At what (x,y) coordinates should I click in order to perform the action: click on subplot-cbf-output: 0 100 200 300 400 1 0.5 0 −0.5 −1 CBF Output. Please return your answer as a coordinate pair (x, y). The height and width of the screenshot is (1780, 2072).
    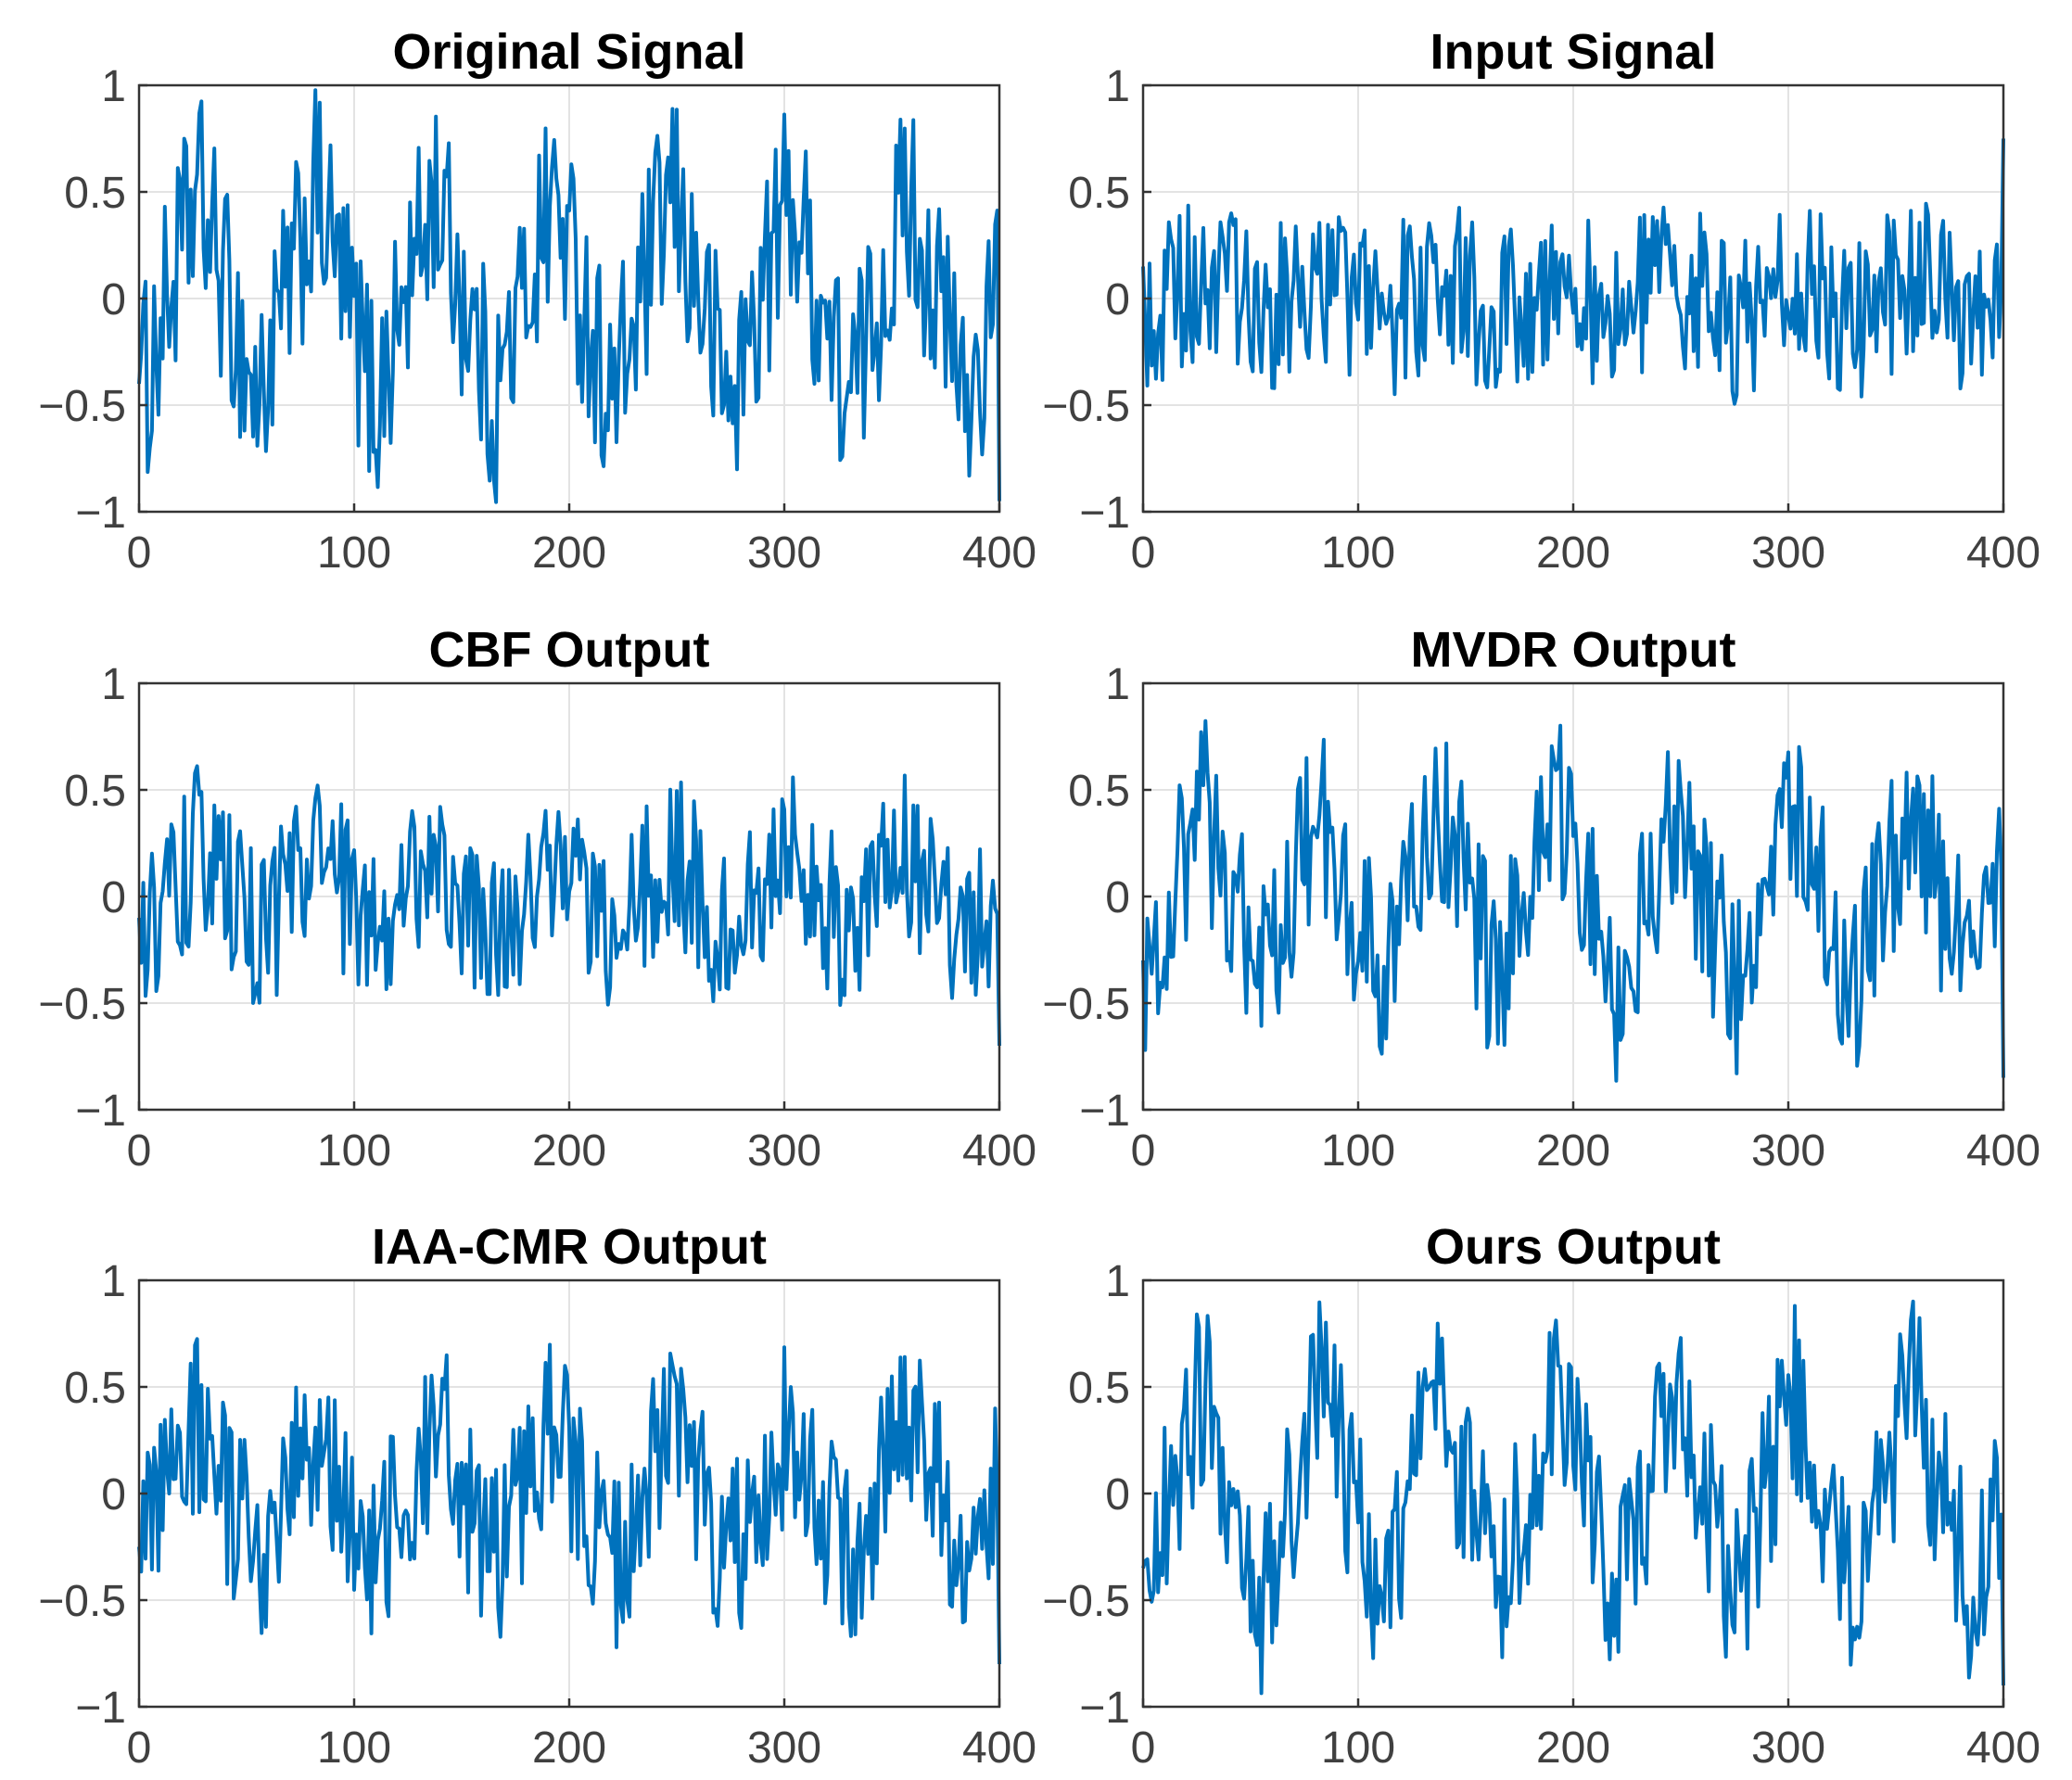
    Looking at the image, I should click on (537, 899).